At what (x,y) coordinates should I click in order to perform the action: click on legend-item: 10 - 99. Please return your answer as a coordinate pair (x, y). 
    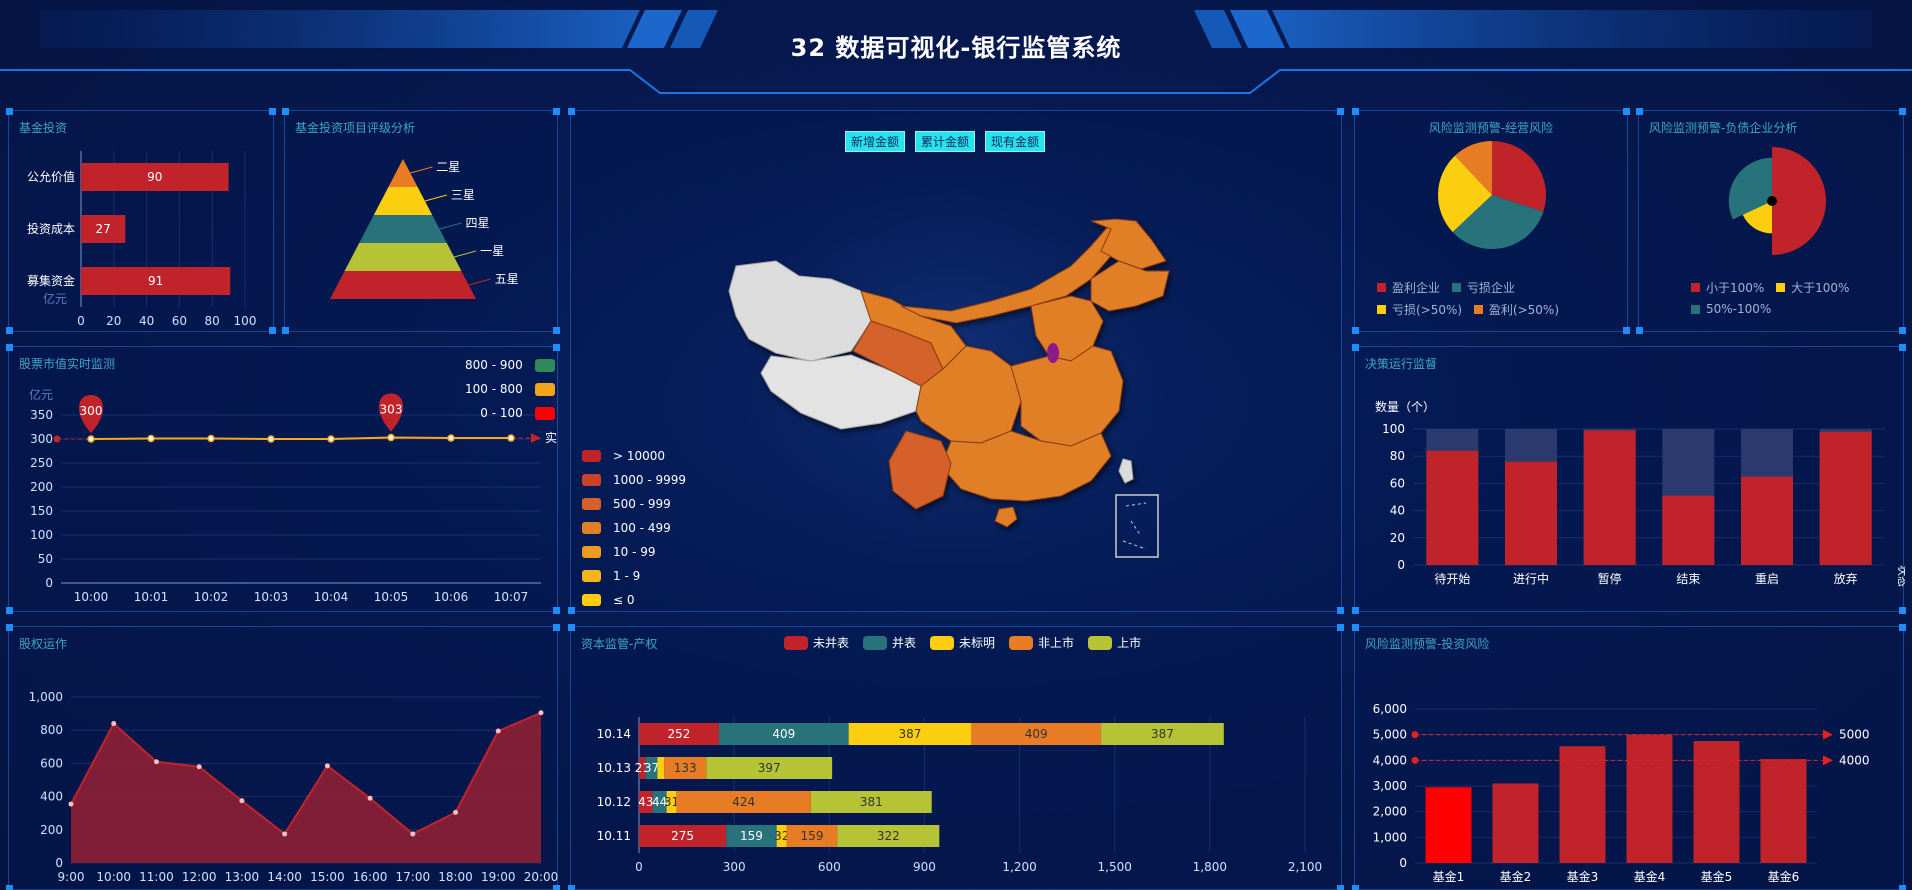
    Looking at the image, I should click on (634, 552).